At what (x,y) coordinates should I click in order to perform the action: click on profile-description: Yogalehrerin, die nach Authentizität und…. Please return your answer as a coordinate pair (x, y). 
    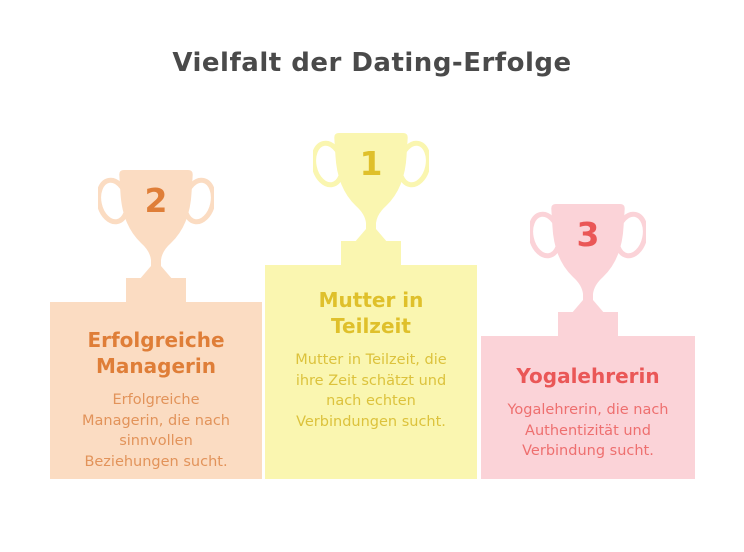
    Looking at the image, I should click on (588, 431).